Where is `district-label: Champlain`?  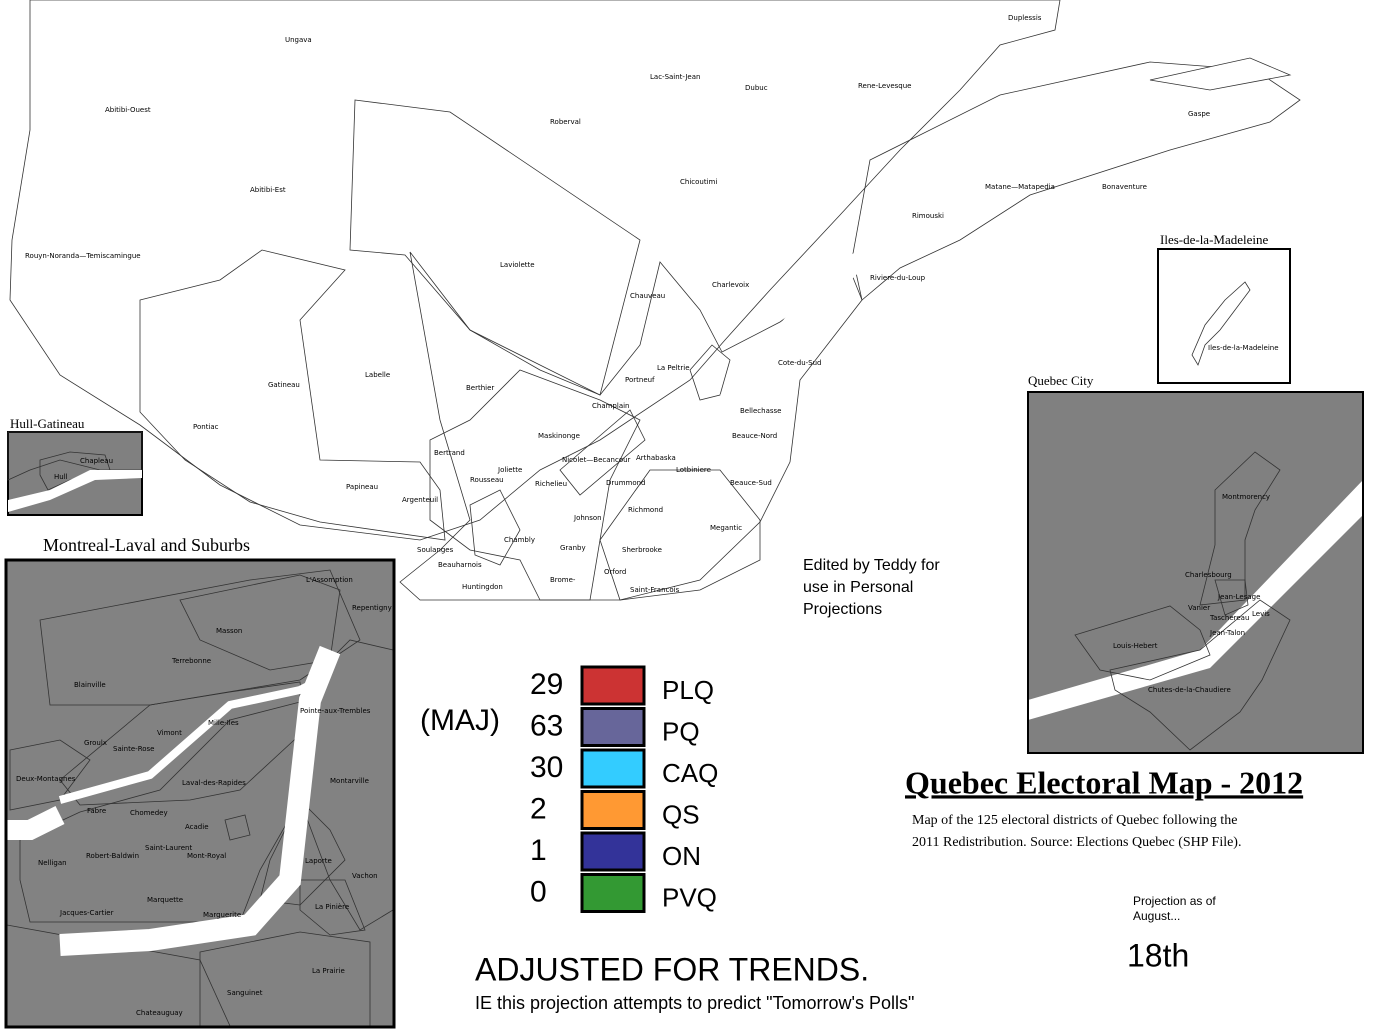 district-label: Champlain is located at coordinates (611, 406).